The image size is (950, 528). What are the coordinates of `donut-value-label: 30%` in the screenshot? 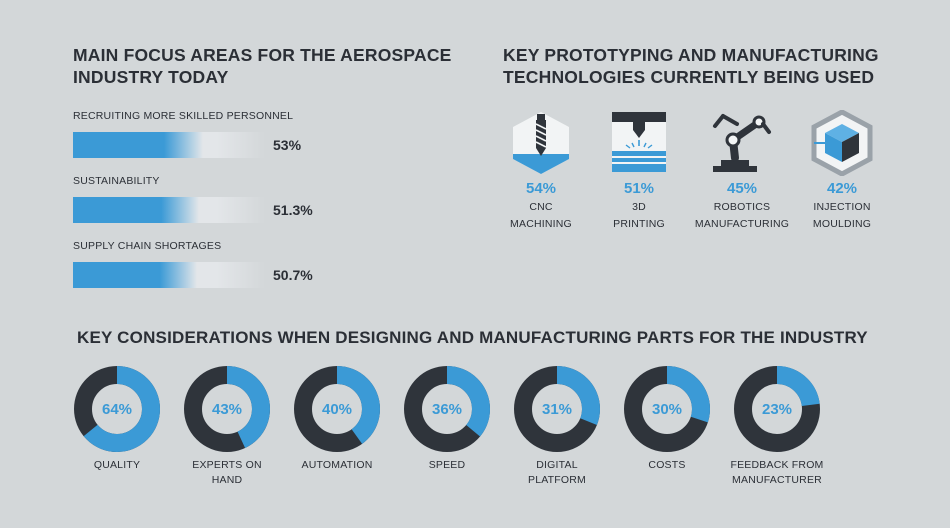 It's located at (667, 409).